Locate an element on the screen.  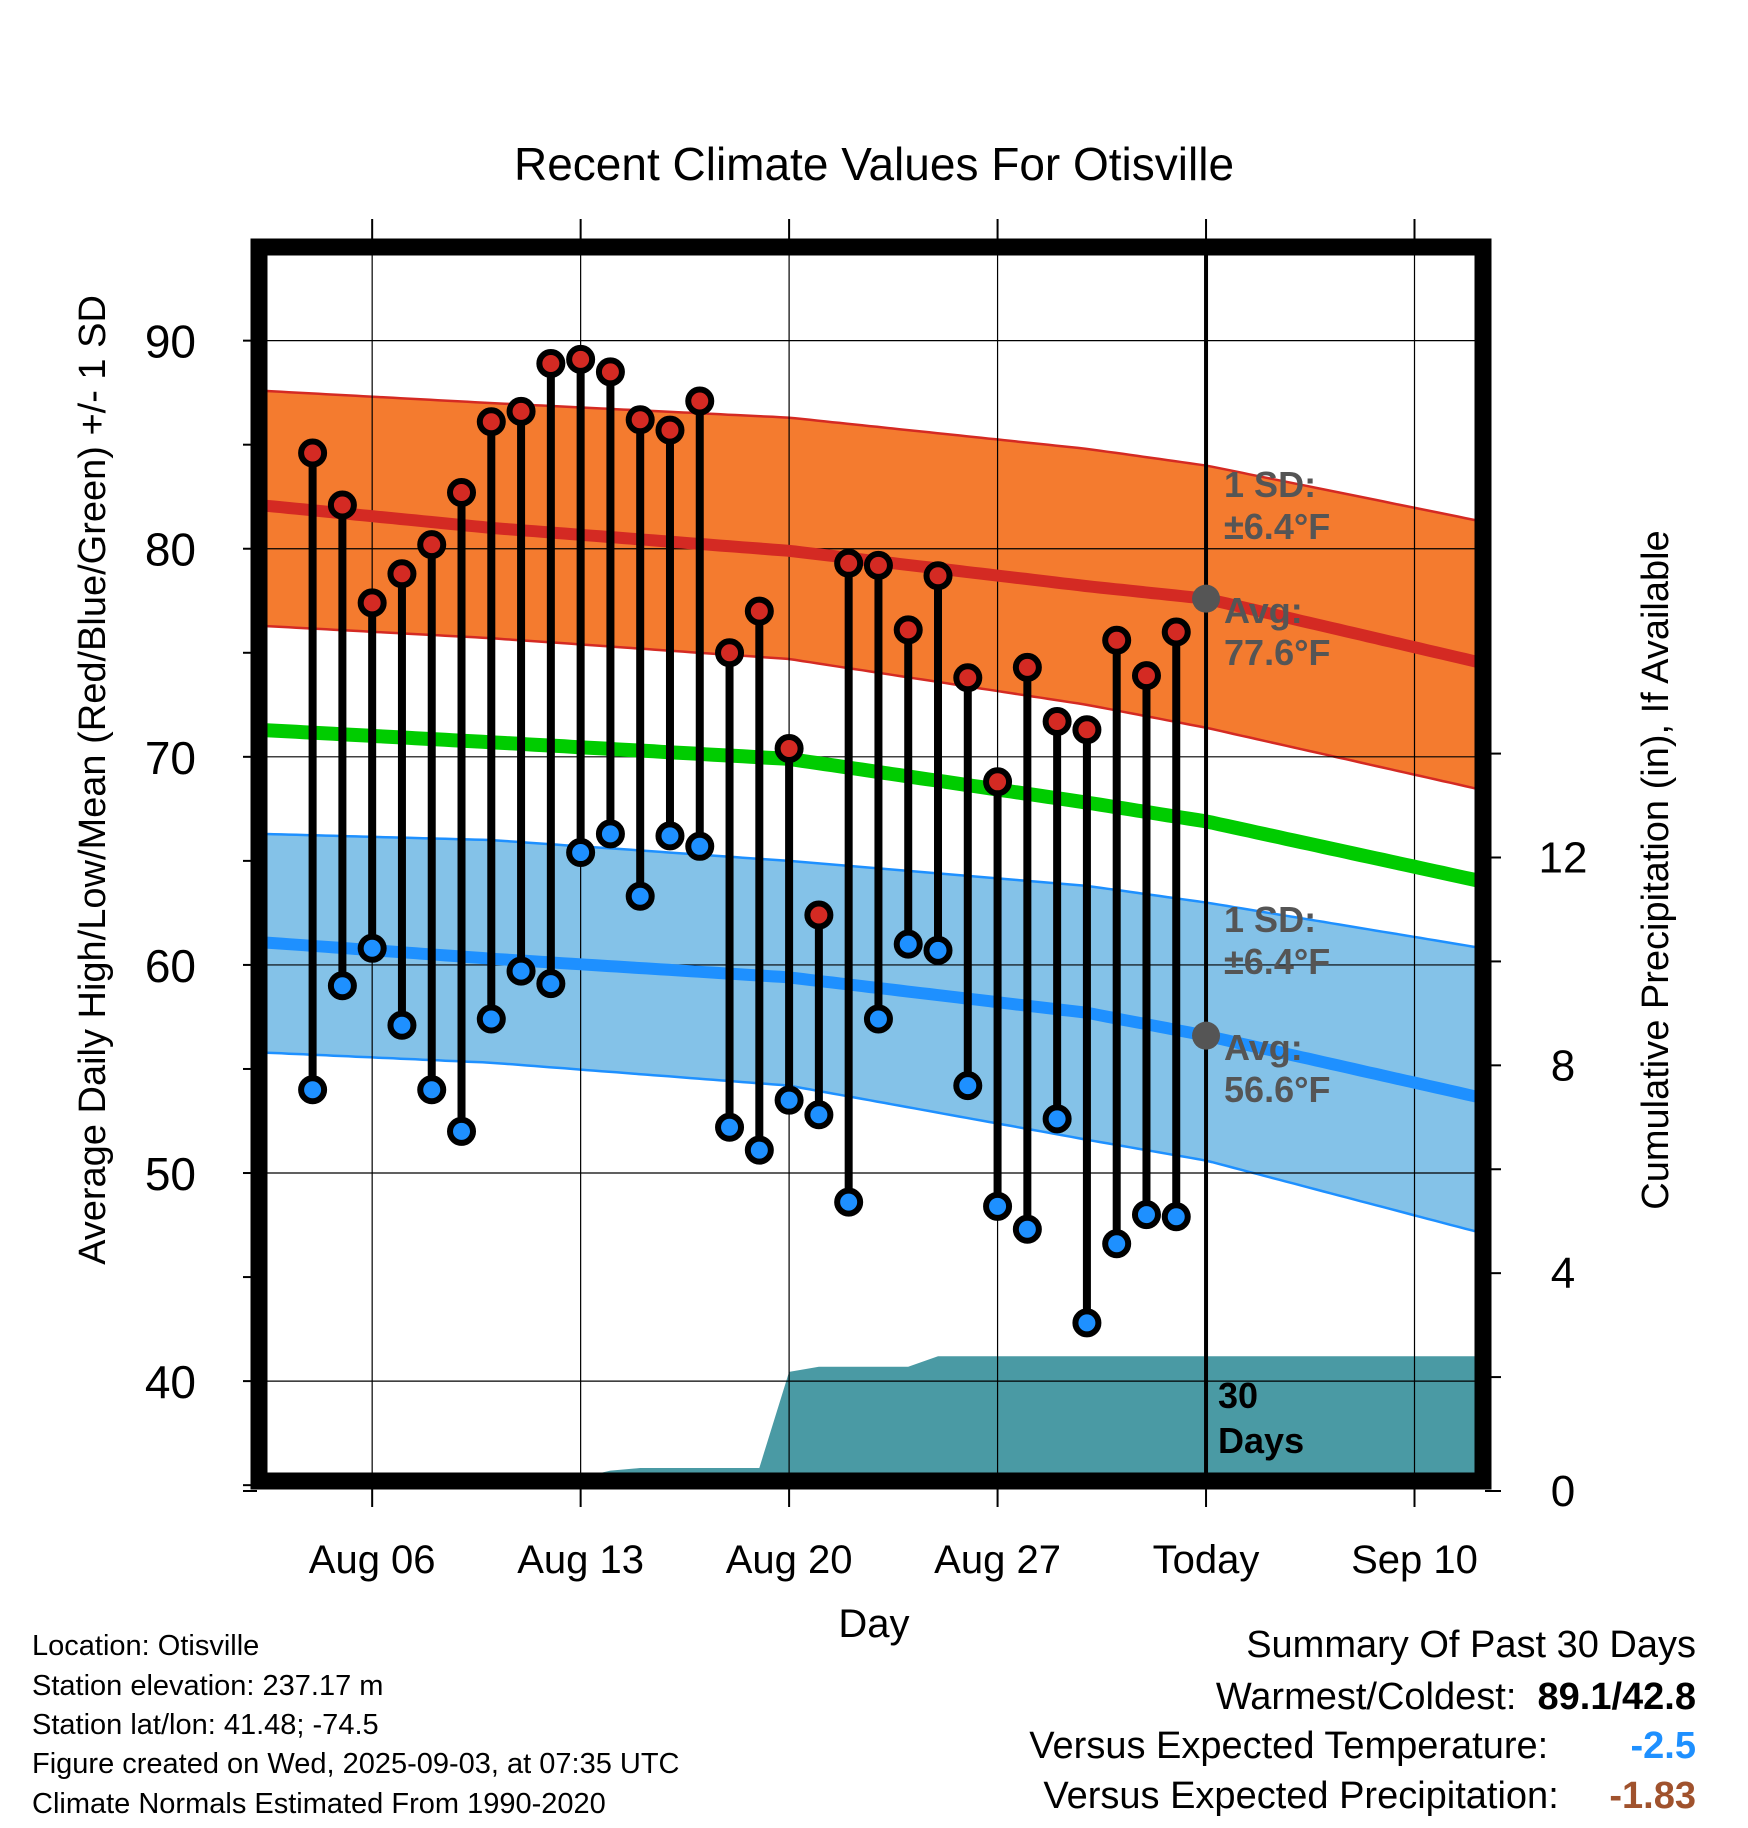
low-sd-annotation: 1 SD: ±6.4°F is located at coordinates (1277, 940).